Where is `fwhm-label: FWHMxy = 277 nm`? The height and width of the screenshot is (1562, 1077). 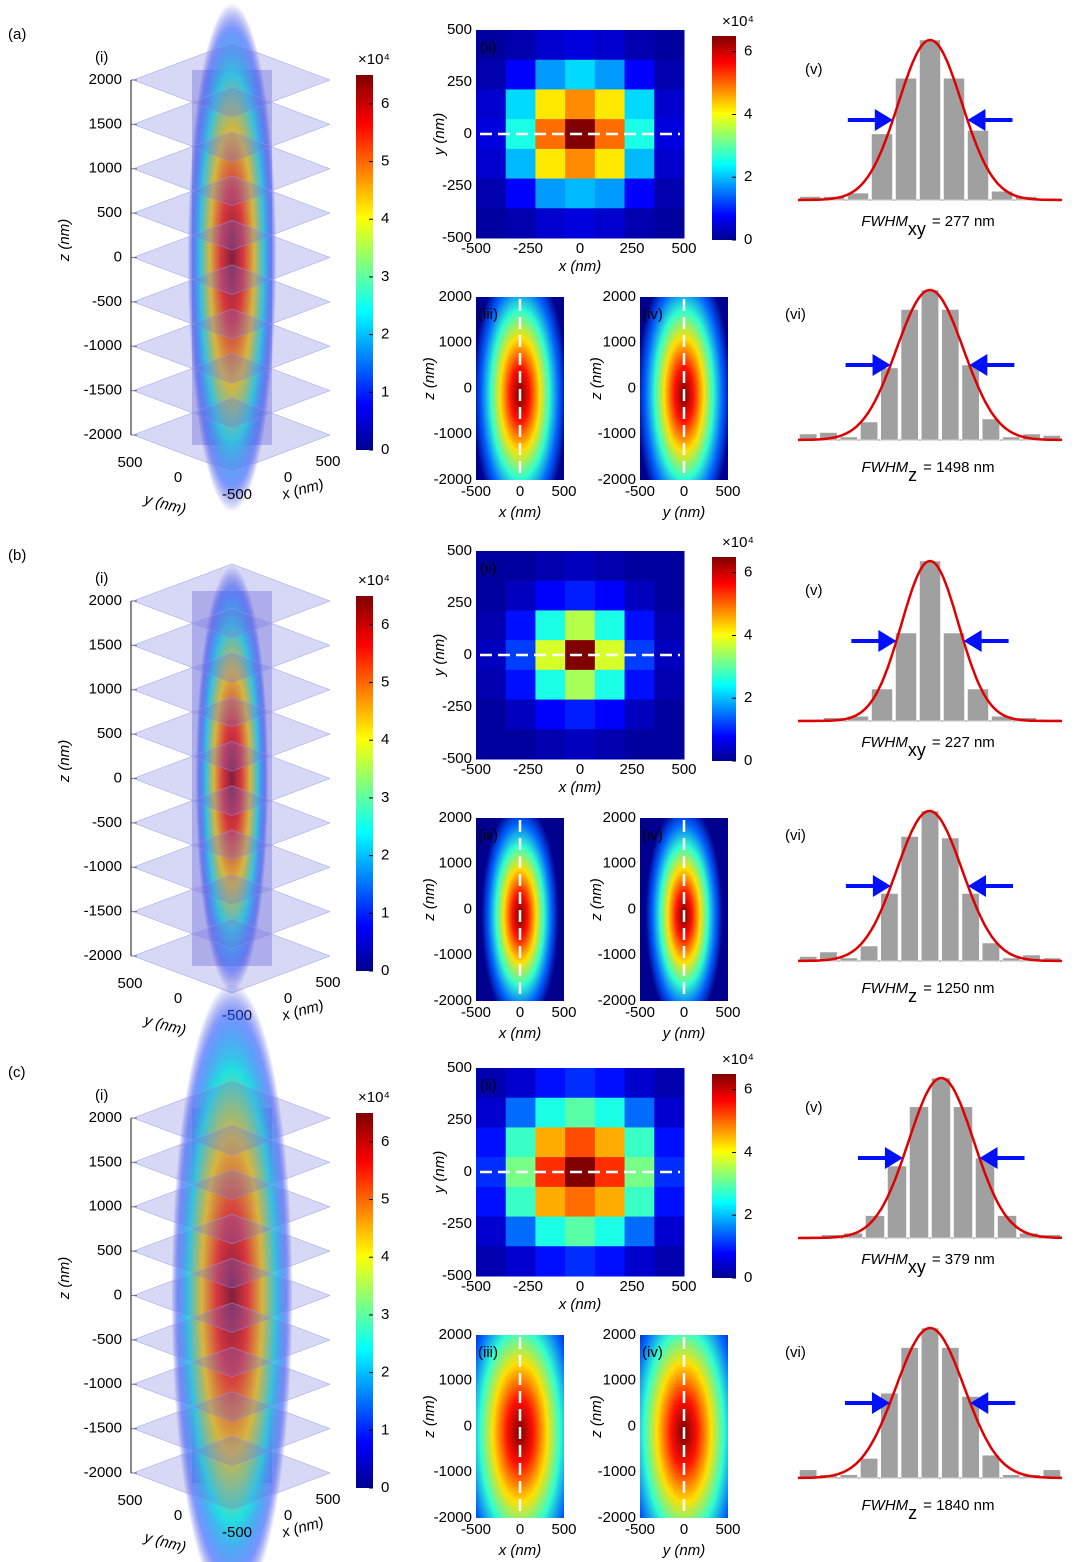 fwhm-label: FWHMxy = 277 nm is located at coordinates (928, 226).